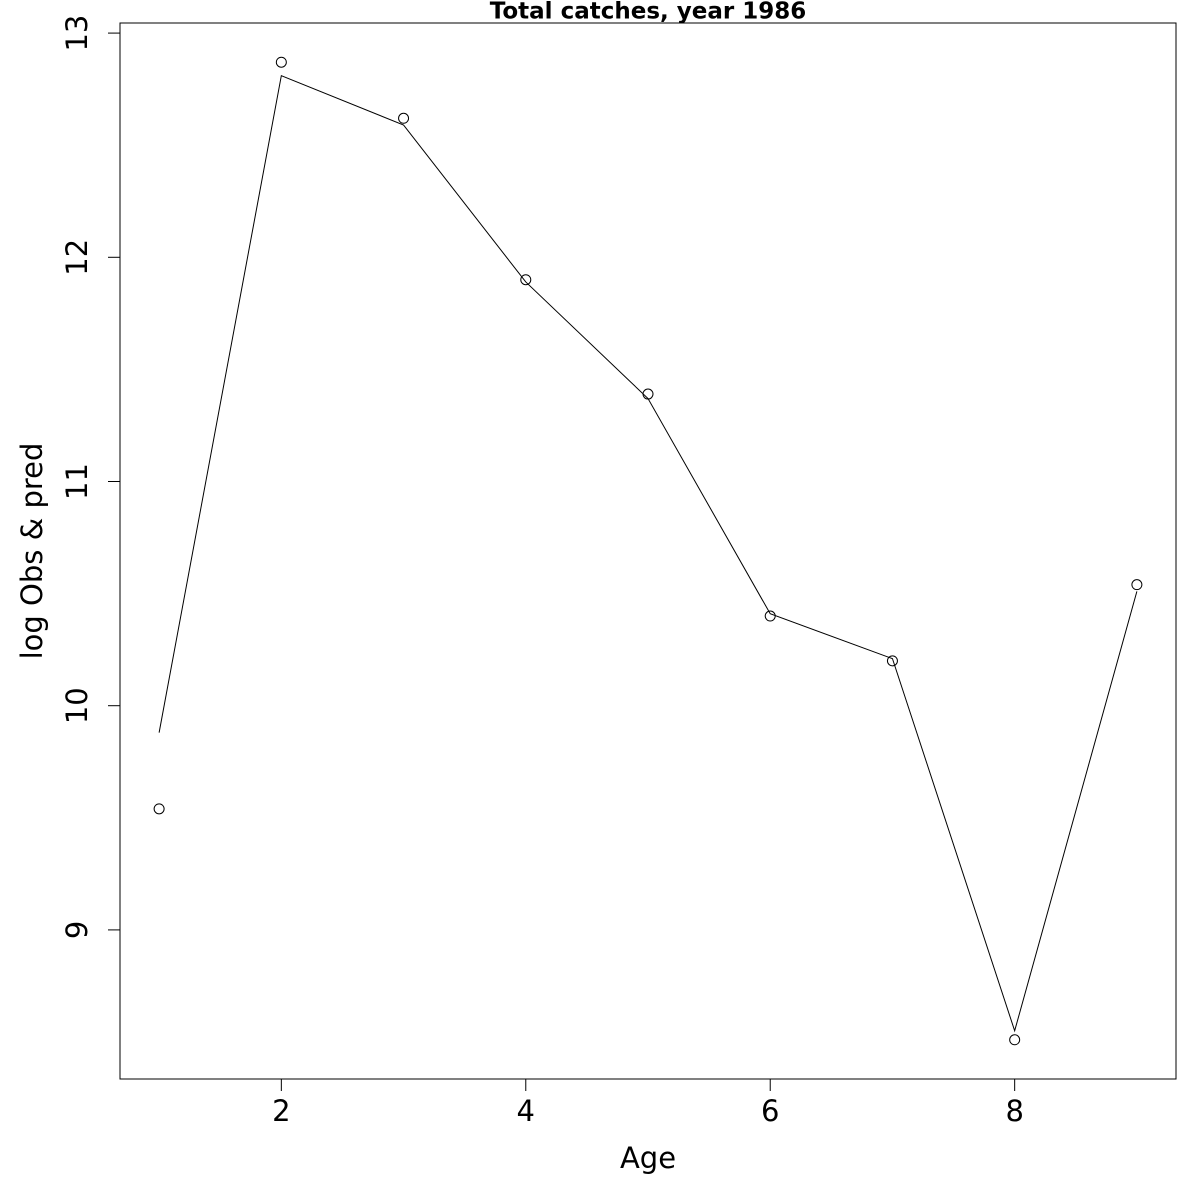 This screenshot has width=1200, height=1200. Describe the element at coordinates (77, 481) in the screenshot. I see `y-tick-label: 11` at that location.